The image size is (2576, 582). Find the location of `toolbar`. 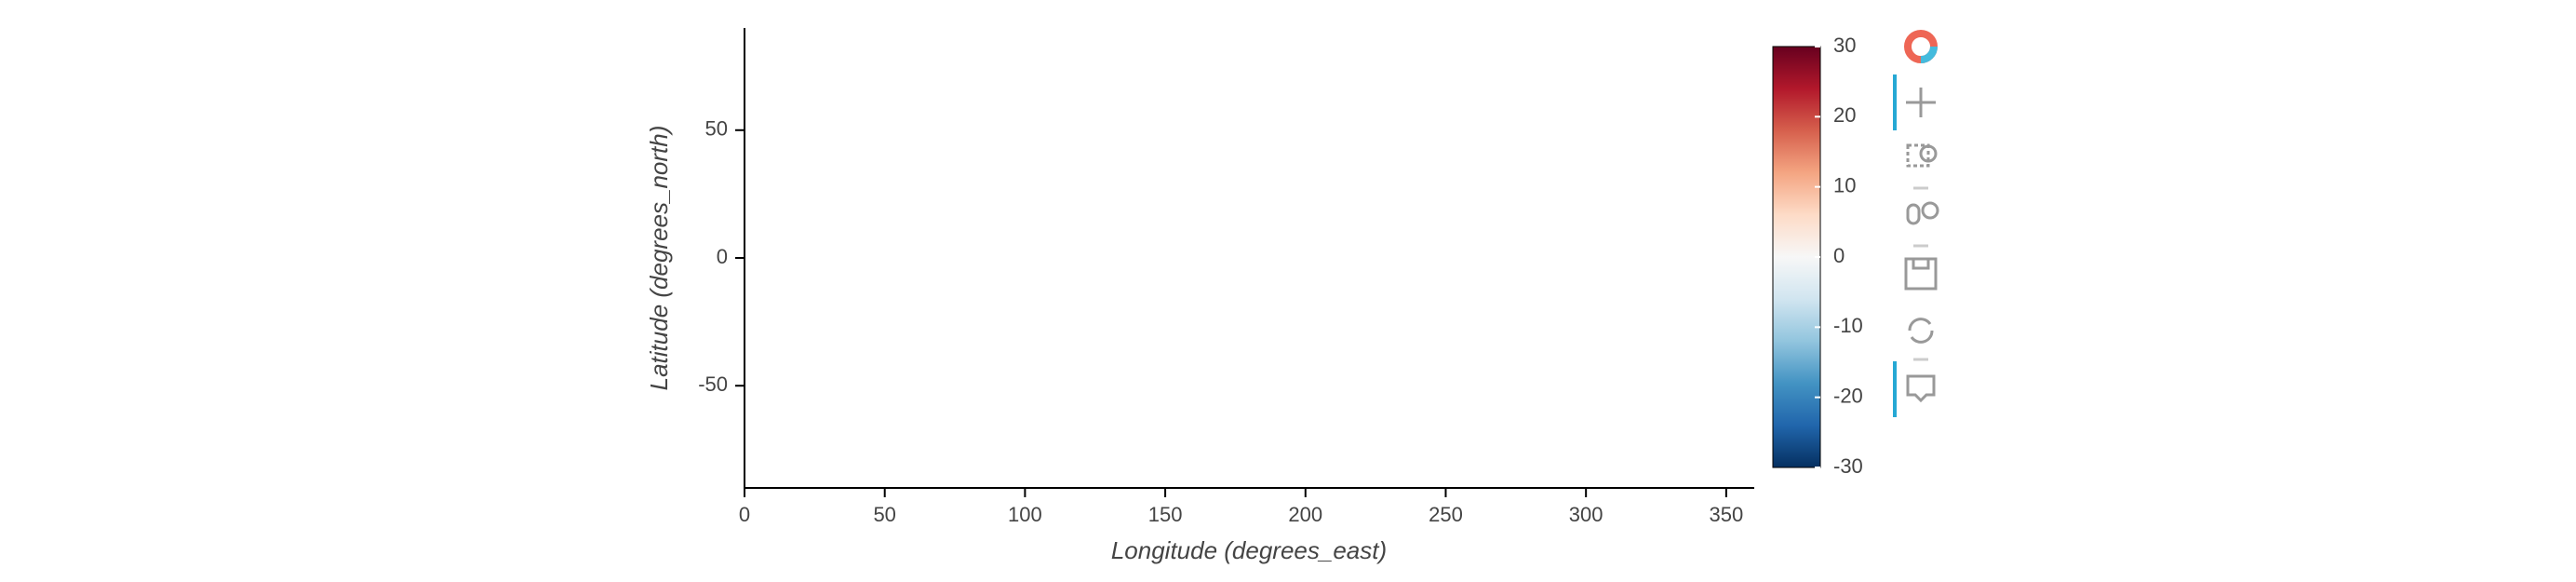

toolbar is located at coordinates (1916, 223).